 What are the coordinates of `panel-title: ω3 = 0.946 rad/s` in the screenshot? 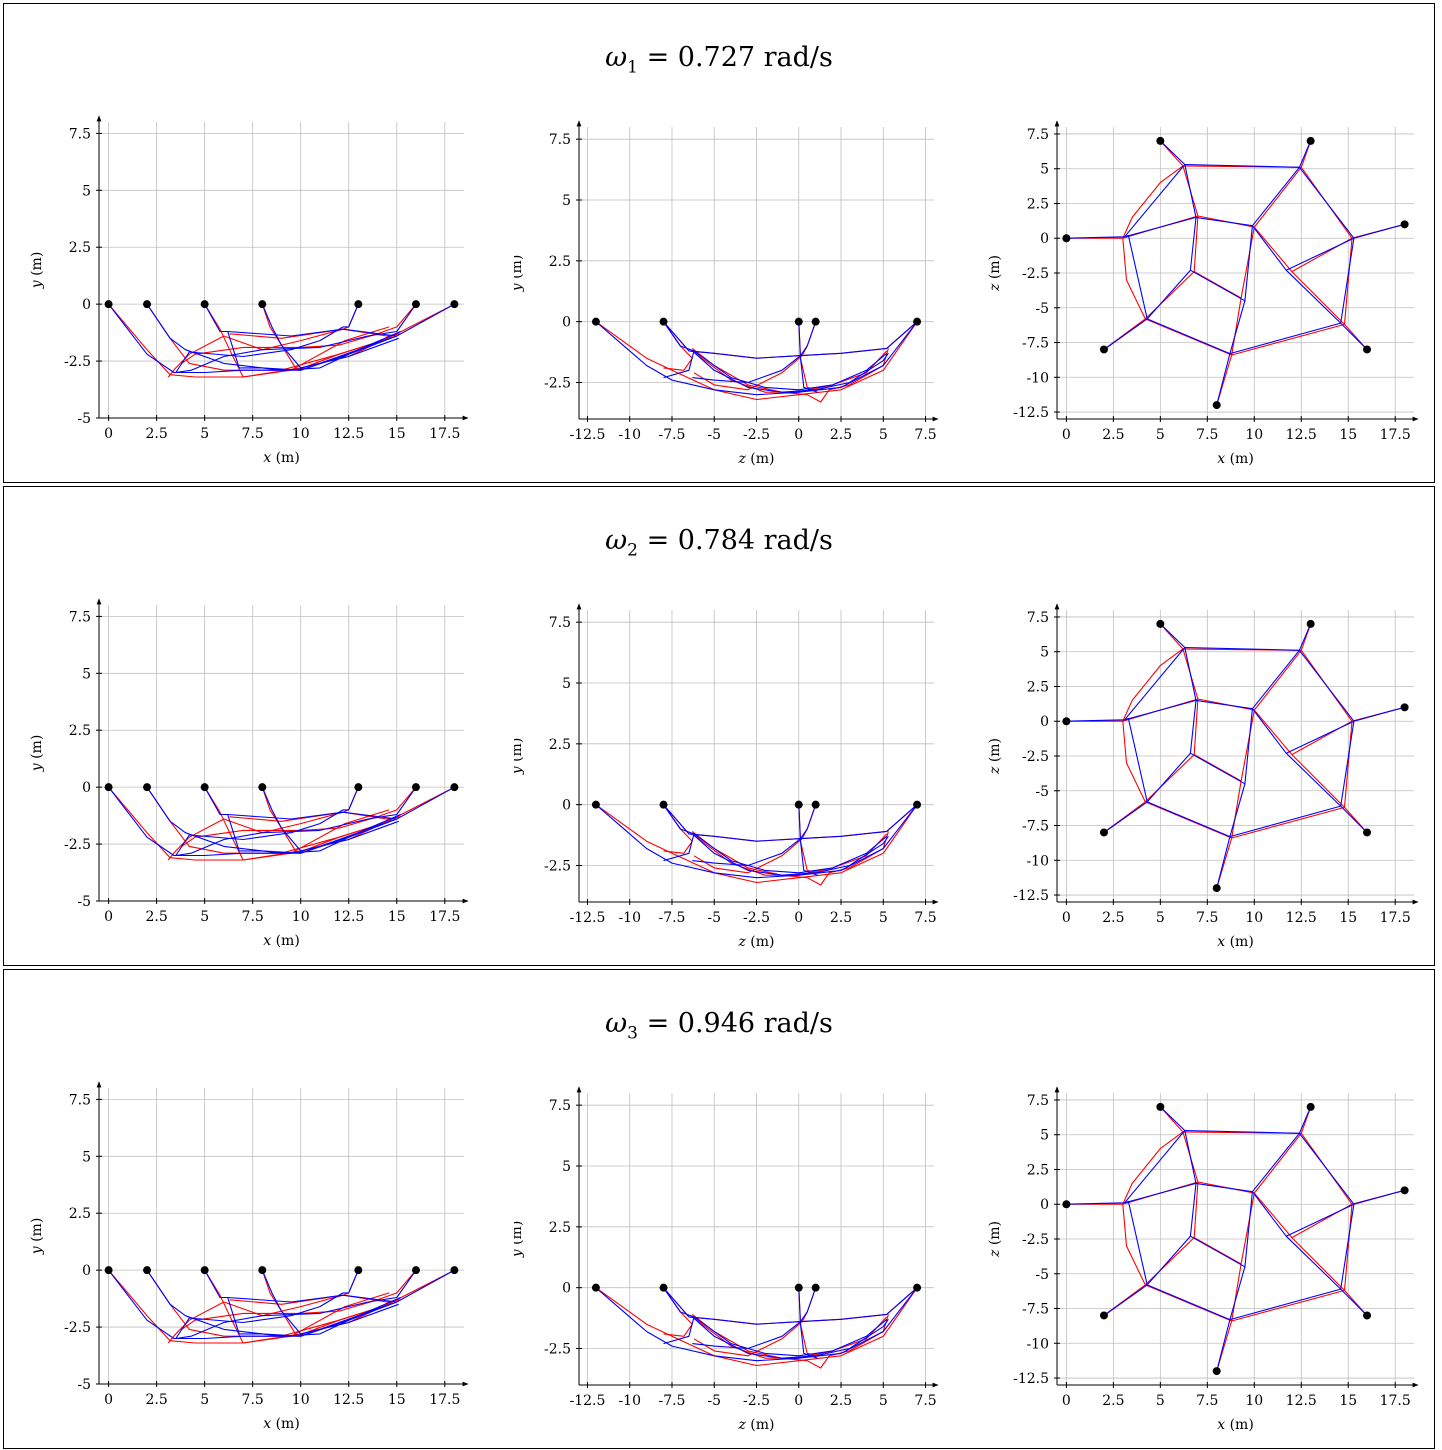 It's located at (719, 1025).